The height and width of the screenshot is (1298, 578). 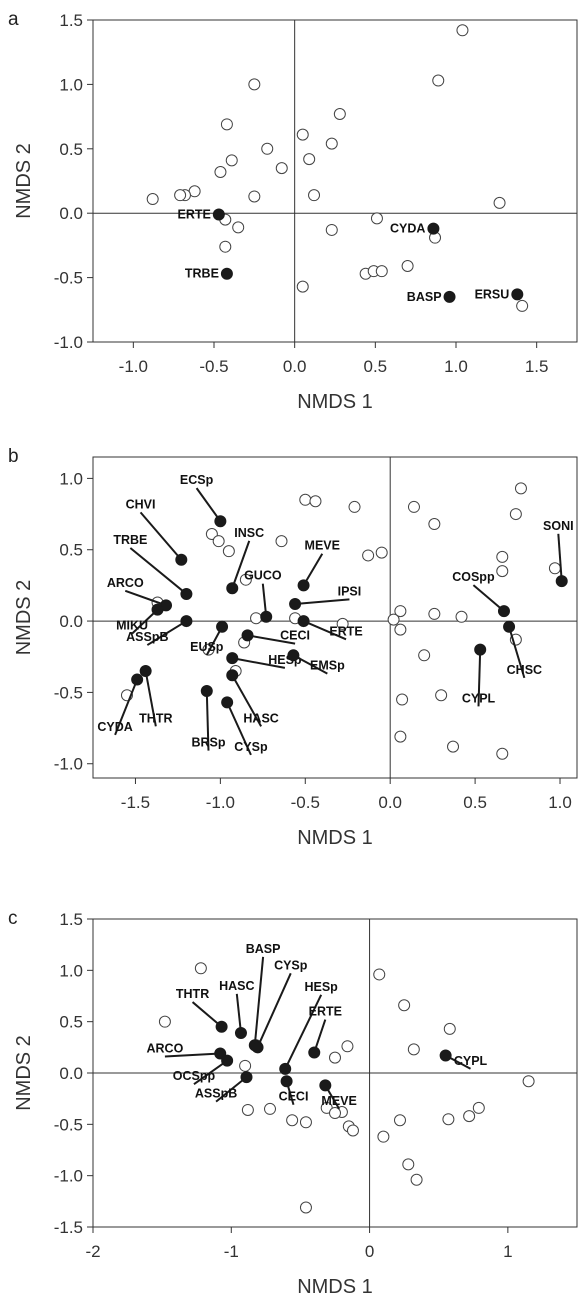 I want to click on species-label: SONI, so click(x=558, y=526).